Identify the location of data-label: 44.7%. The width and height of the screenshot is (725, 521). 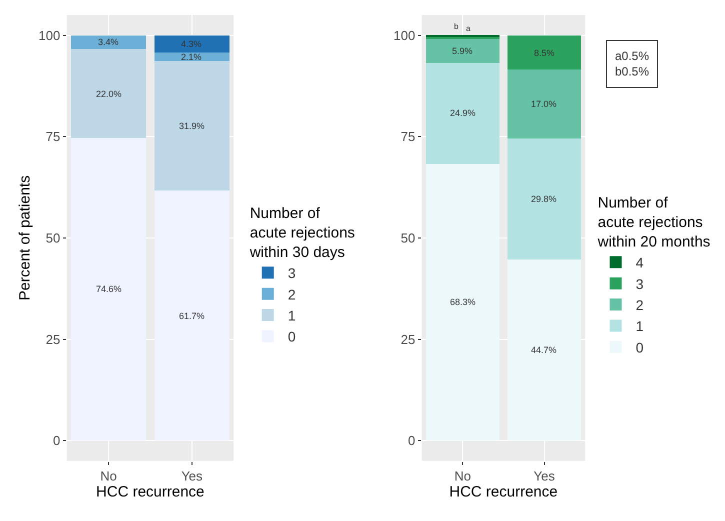
(544, 350).